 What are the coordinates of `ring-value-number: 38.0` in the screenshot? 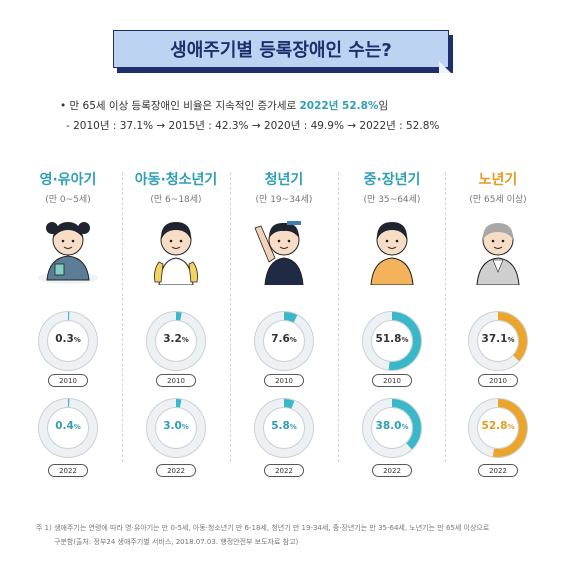 It's located at (388, 426).